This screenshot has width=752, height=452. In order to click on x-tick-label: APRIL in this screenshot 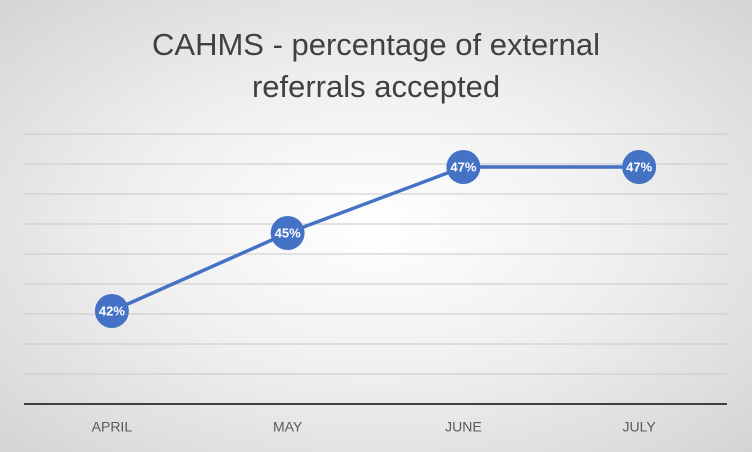, I will do `click(112, 427)`.